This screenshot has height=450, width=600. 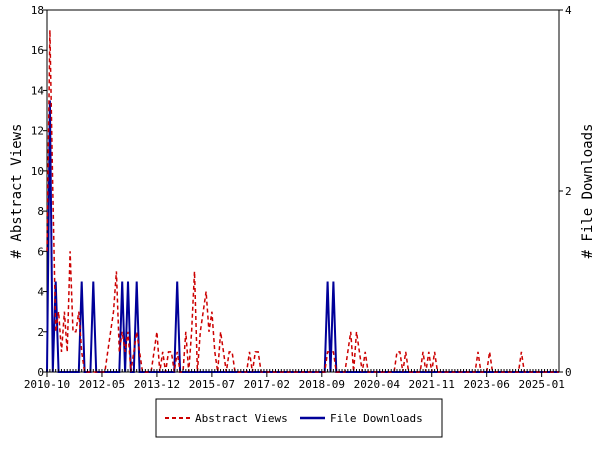 I want to click on y-tick-label: 0, so click(x=40, y=372).